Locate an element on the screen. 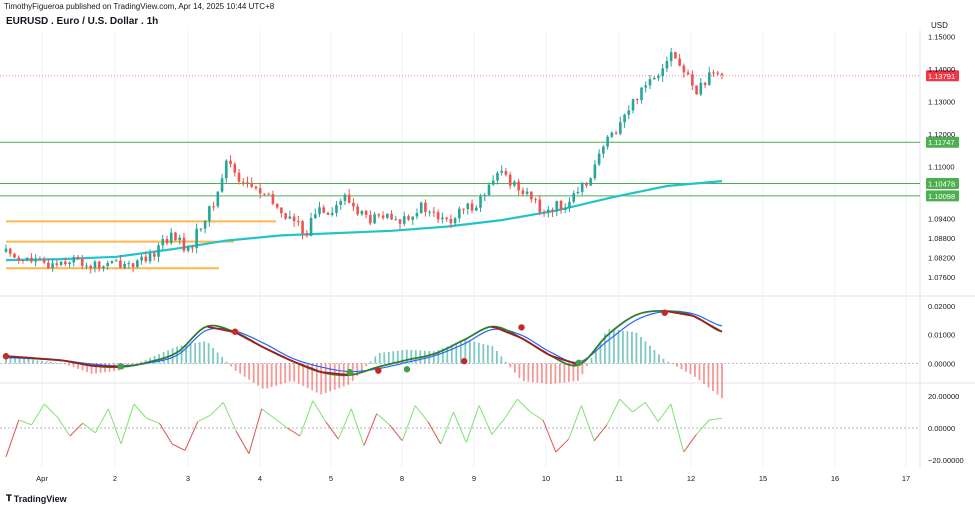 This screenshot has width=975, height=509. y-tick-label: 1.09400 is located at coordinates (941, 219).